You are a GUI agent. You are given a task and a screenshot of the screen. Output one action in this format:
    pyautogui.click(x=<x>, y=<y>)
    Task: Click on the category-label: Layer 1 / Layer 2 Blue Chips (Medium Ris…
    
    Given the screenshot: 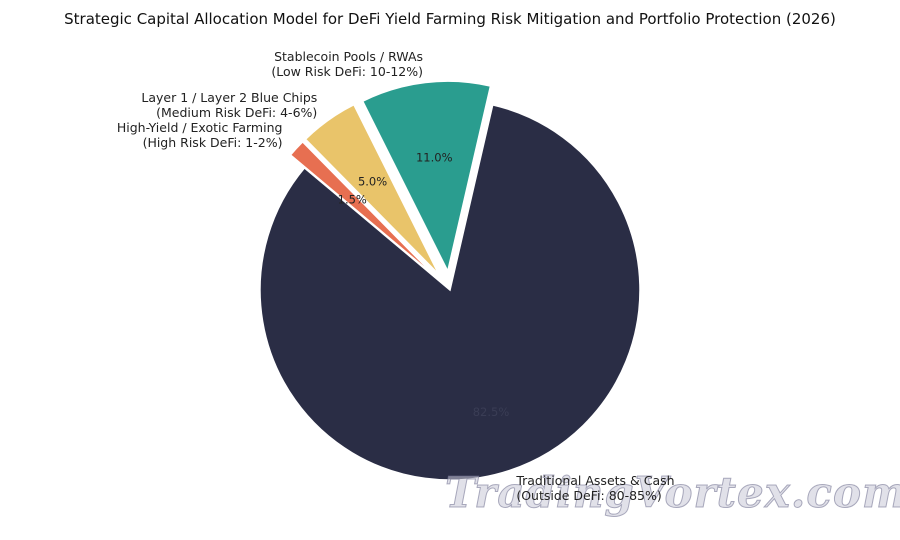 What is the action you would take?
    pyautogui.click(x=229, y=104)
    